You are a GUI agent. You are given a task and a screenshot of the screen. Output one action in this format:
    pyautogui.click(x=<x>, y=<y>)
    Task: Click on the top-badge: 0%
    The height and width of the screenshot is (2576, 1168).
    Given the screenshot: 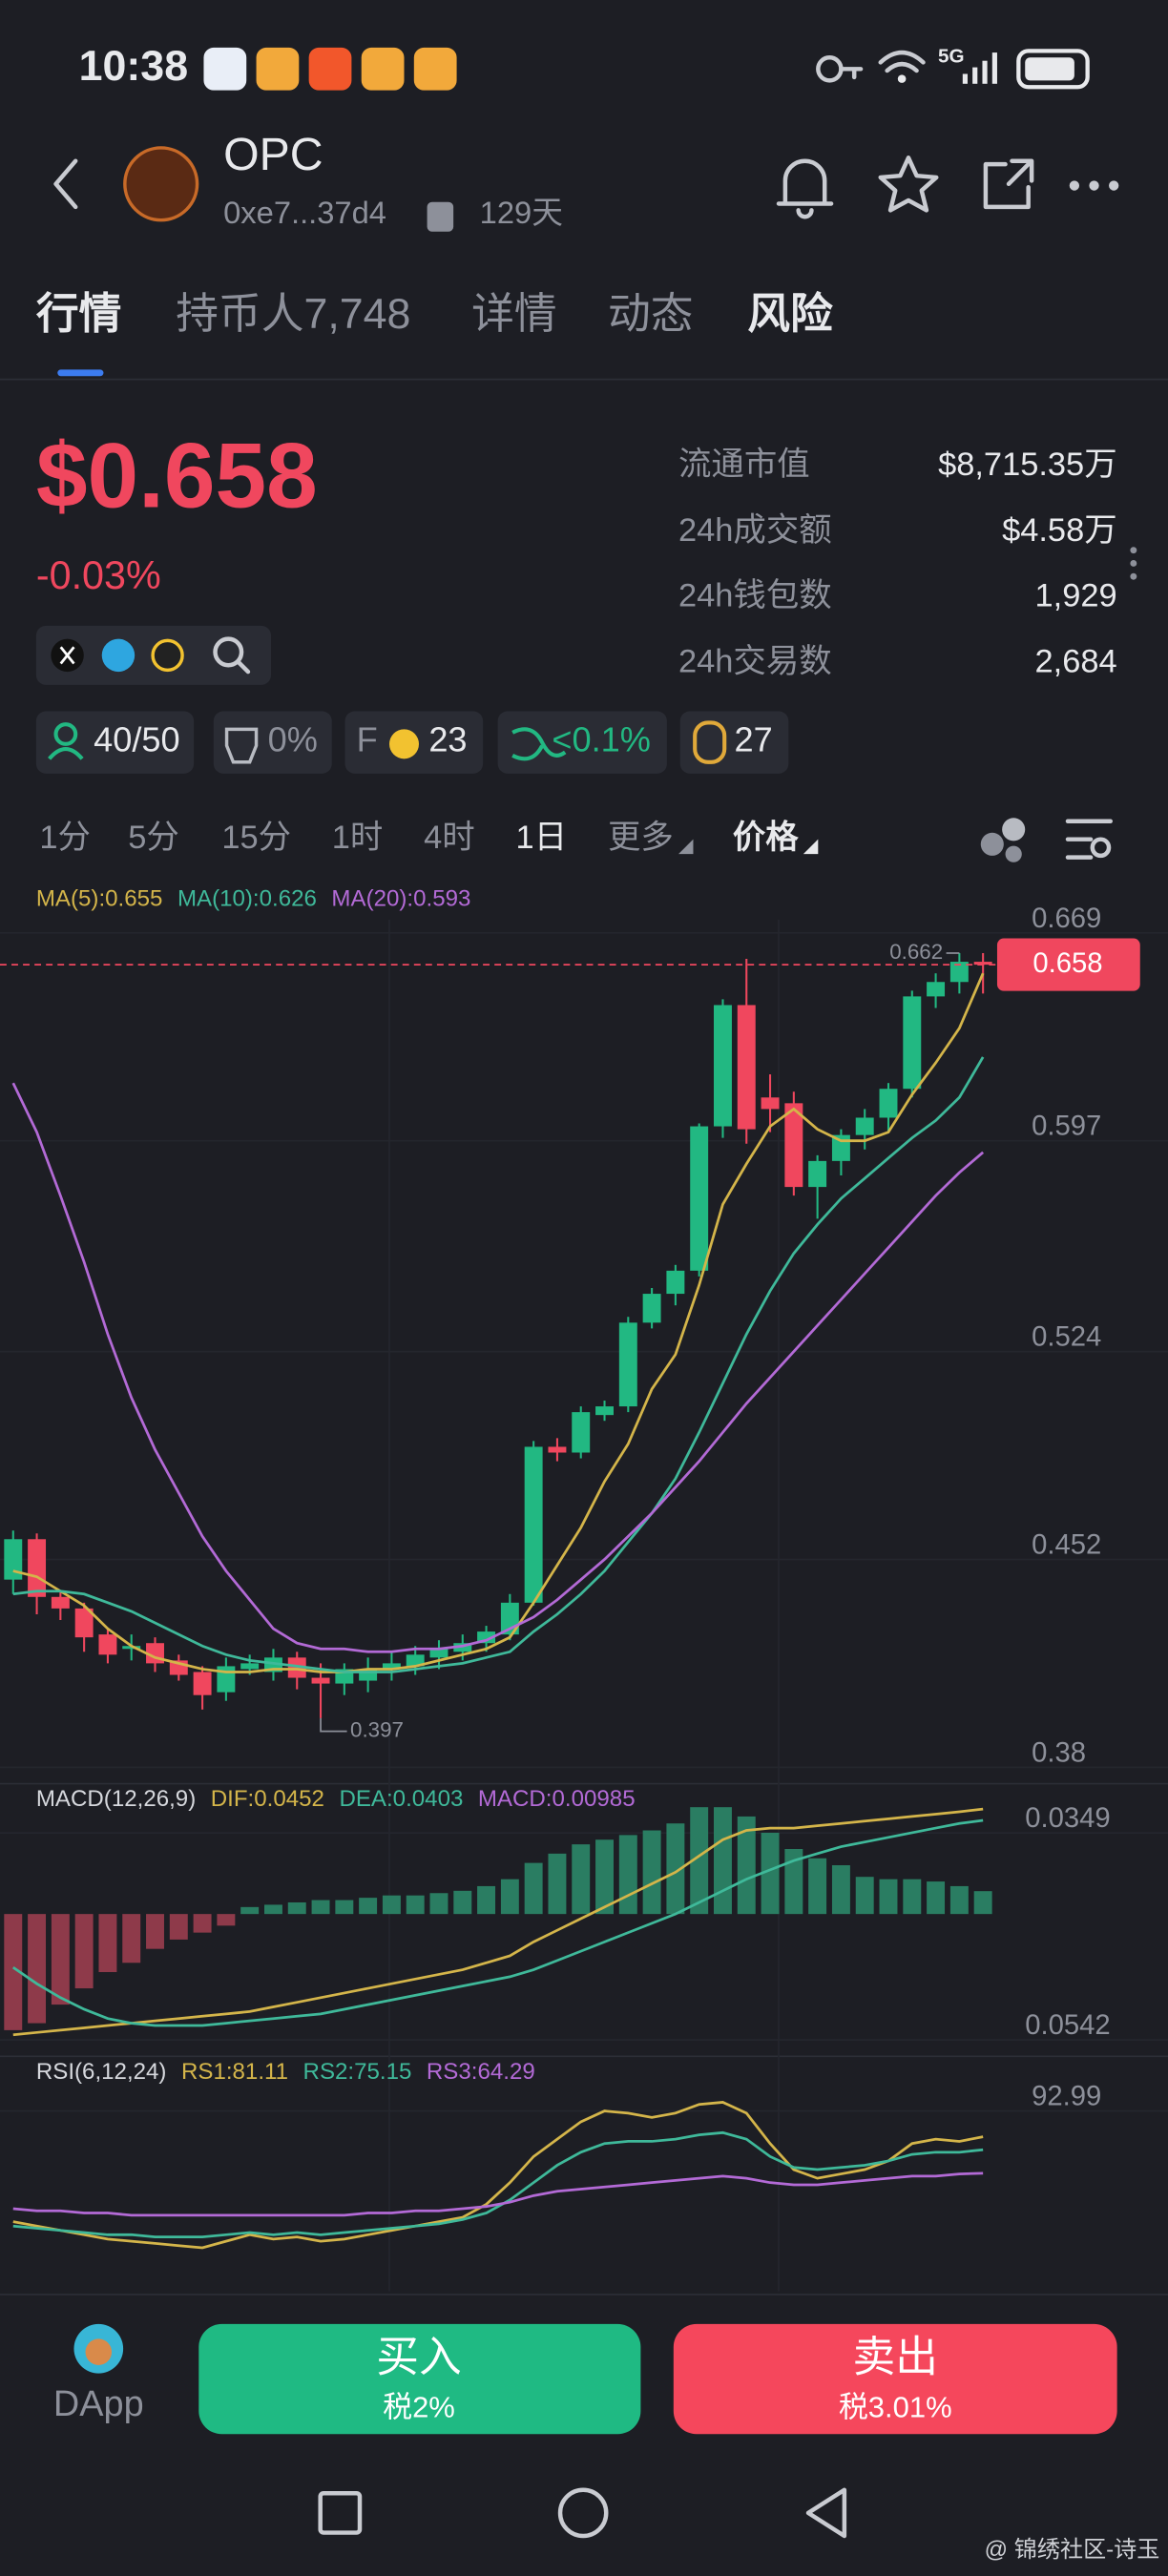 What is the action you would take?
    pyautogui.click(x=293, y=739)
    